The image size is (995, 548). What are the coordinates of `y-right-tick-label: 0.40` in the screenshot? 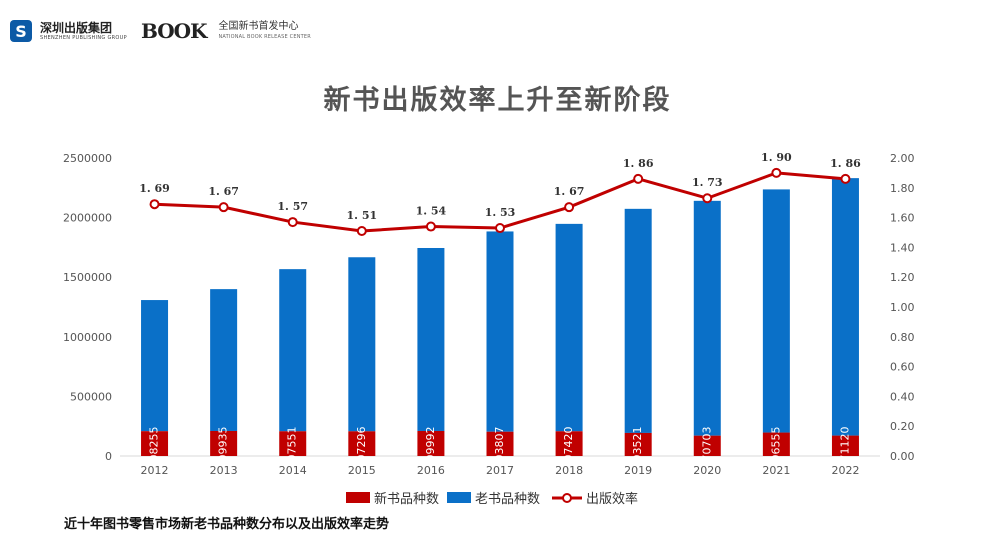 It's located at (902, 396).